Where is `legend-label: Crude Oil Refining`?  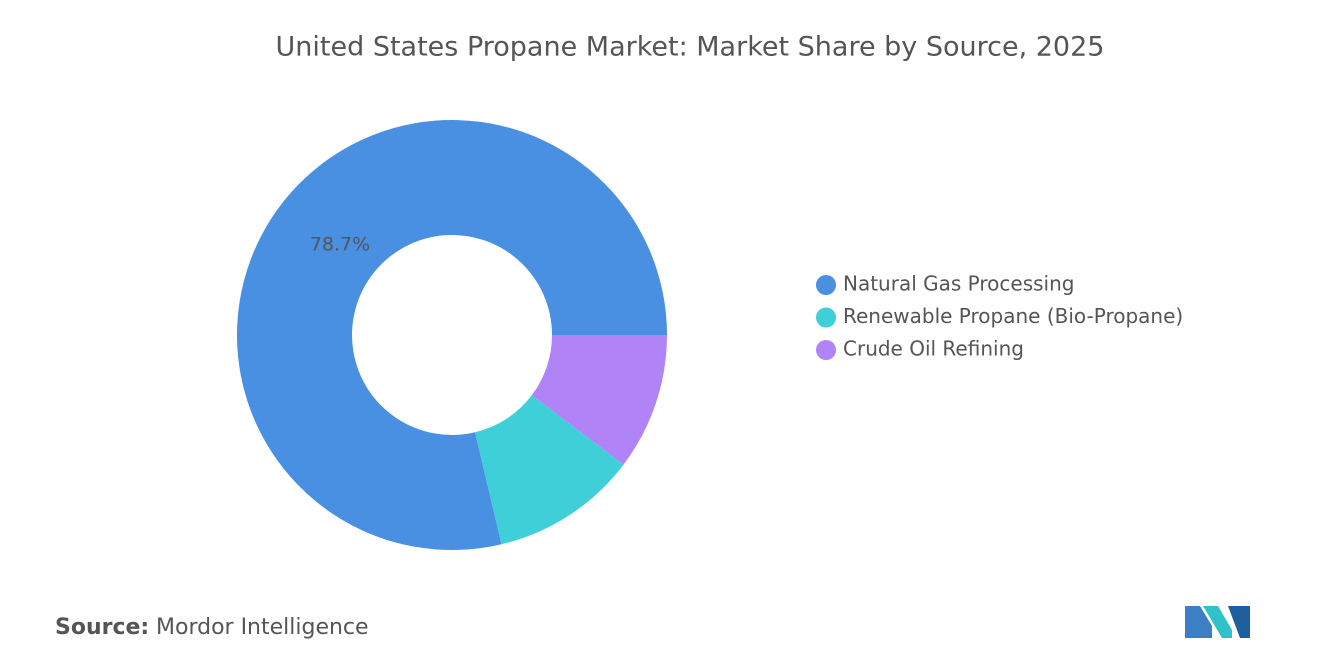 legend-label: Crude Oil Refining is located at coordinates (933, 349).